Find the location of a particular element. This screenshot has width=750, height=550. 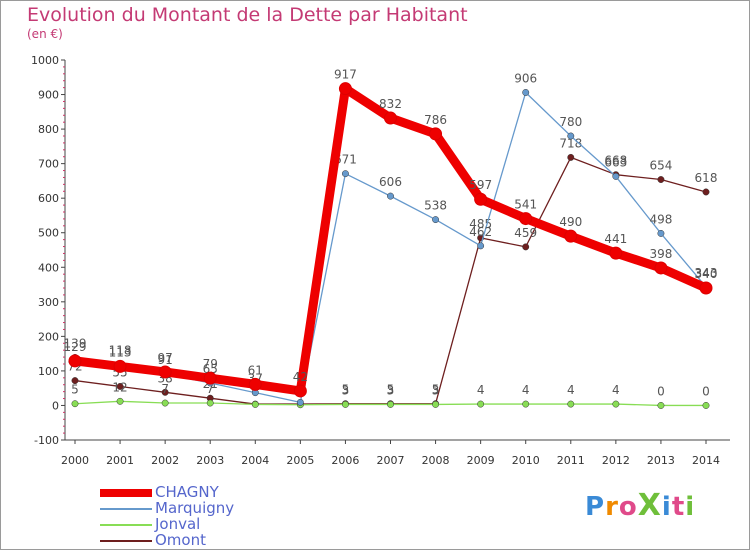

x-tick-label: 2003 is located at coordinates (210, 460).